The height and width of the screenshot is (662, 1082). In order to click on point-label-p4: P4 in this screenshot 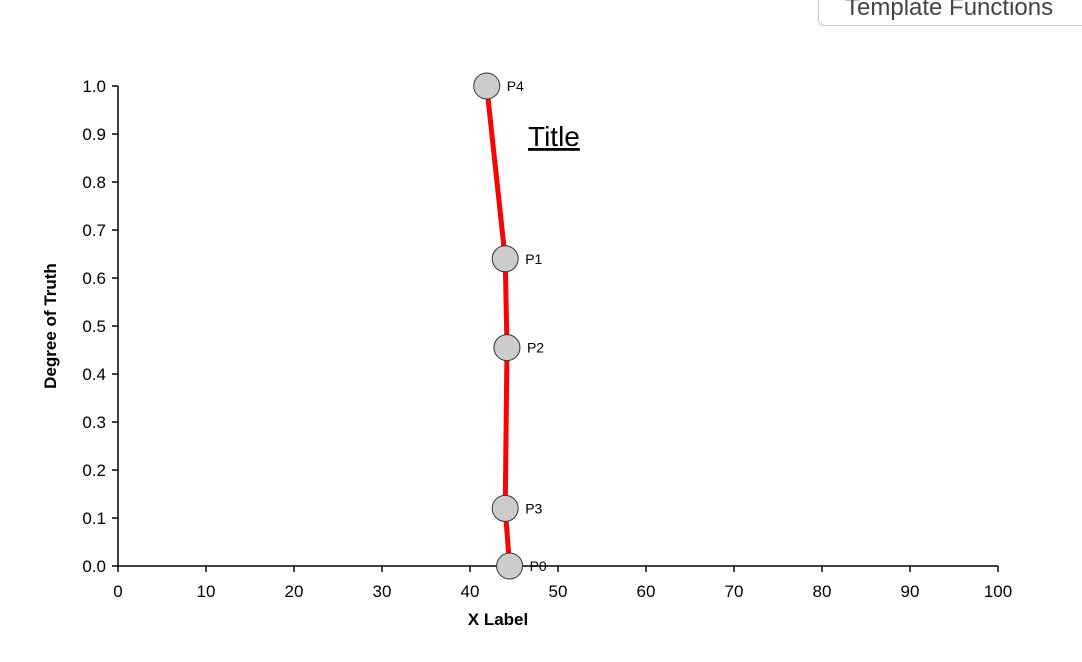, I will do `click(515, 86)`.